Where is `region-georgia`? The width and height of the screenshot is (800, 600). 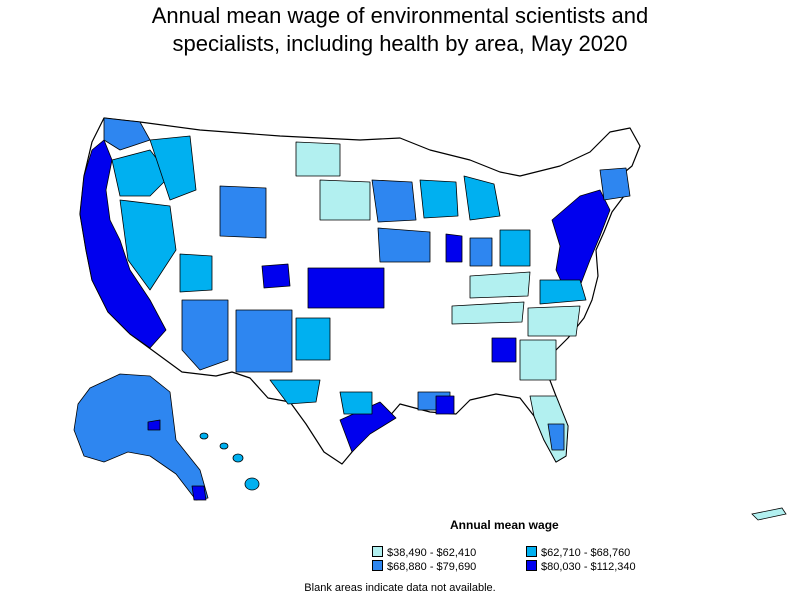 region-georgia is located at coordinates (538, 360).